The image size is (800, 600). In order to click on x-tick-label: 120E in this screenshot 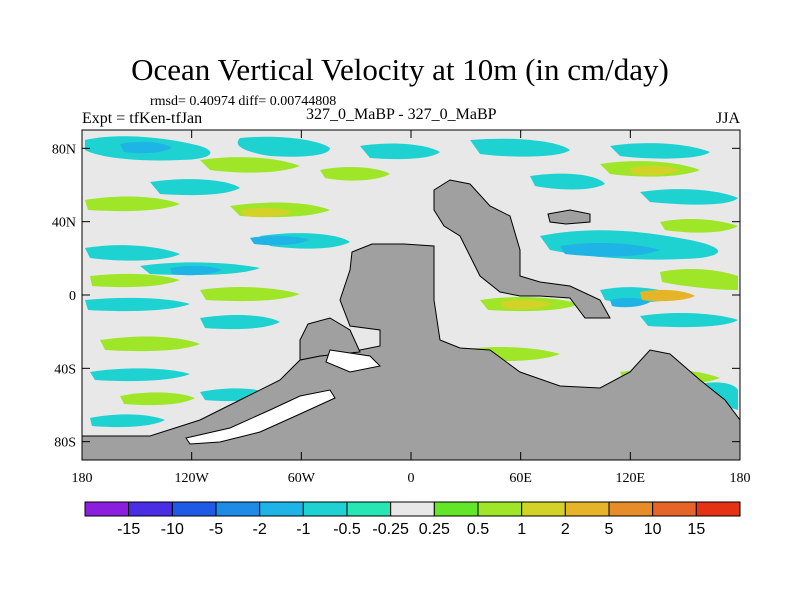, I will do `click(631, 478)`.